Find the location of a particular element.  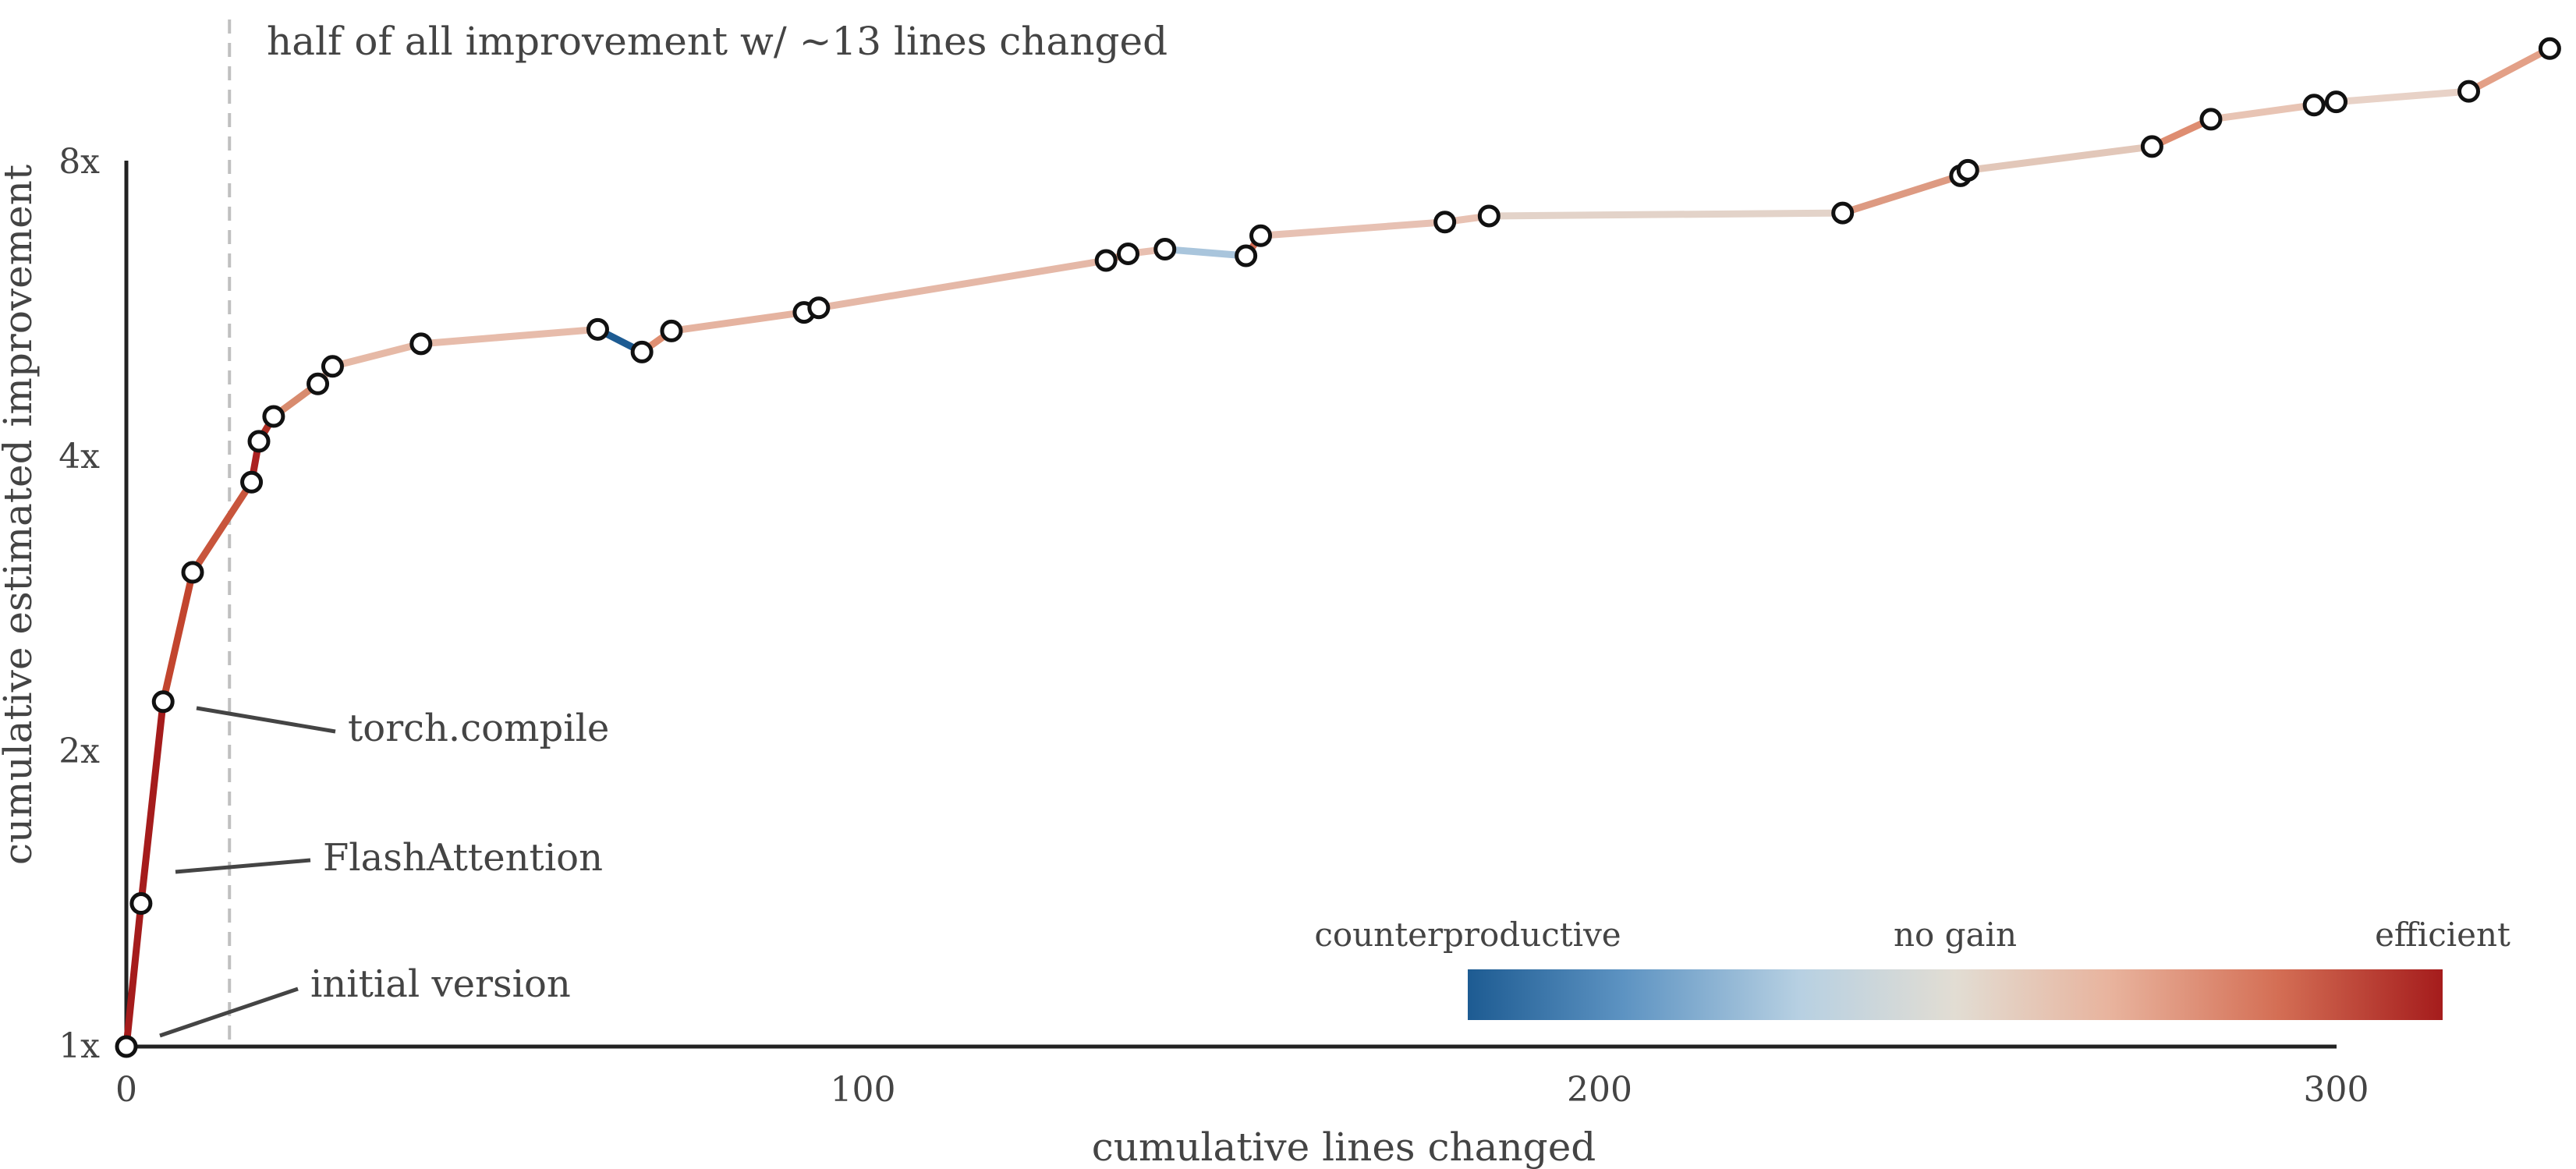

initial-version-leader is located at coordinates (229, 1012).